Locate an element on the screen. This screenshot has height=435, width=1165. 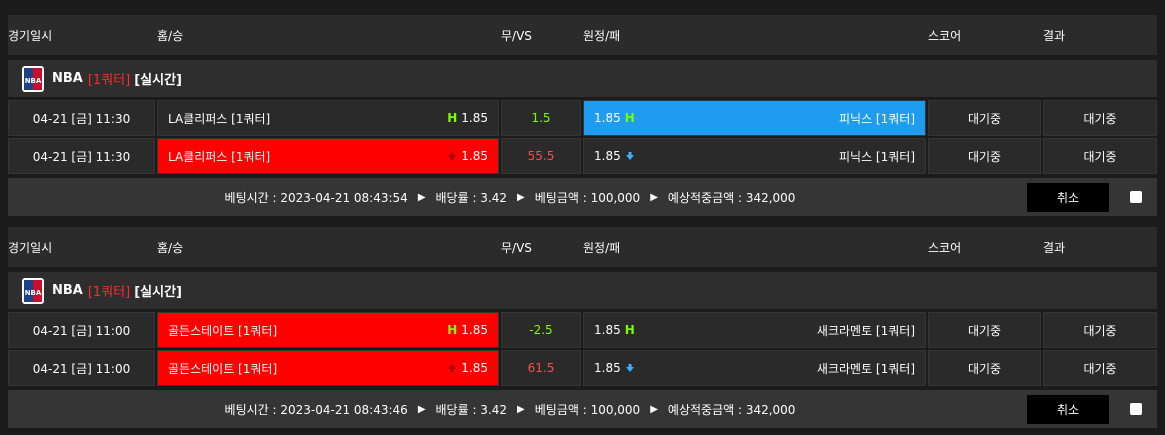
line-cell: 61.5 is located at coordinates (541, 368).